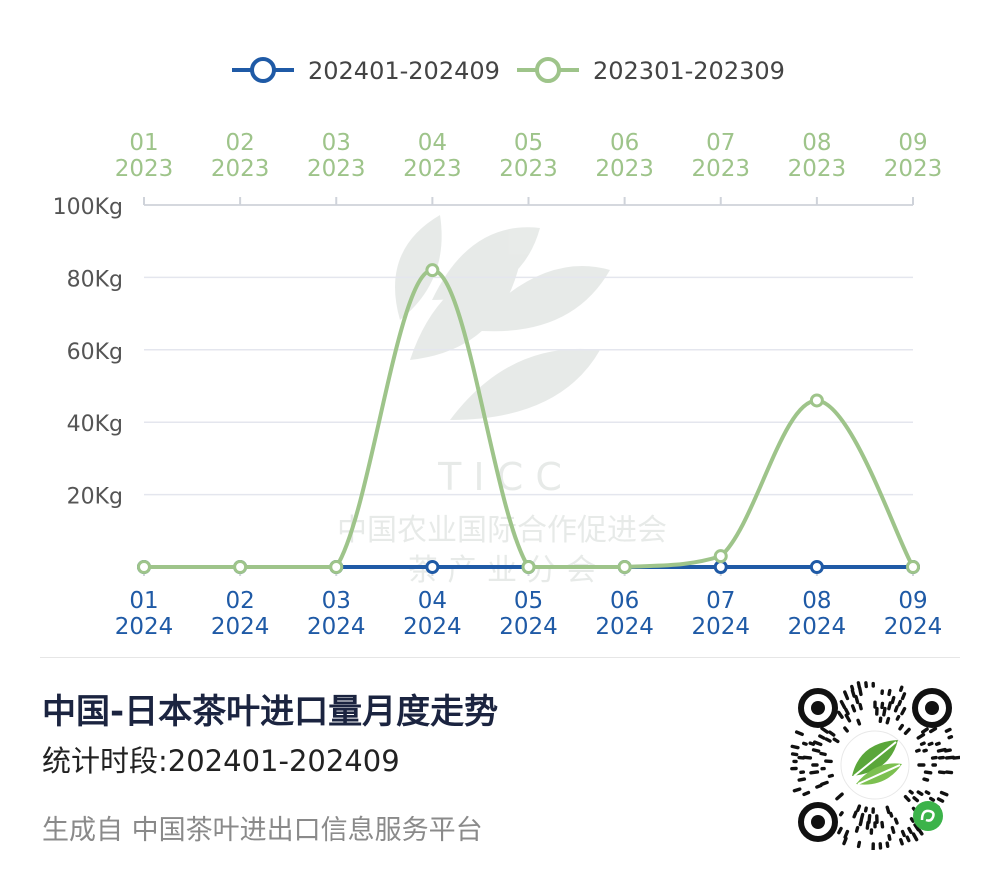  I want to click on top-x-tick-label-month: 07, so click(720, 143).